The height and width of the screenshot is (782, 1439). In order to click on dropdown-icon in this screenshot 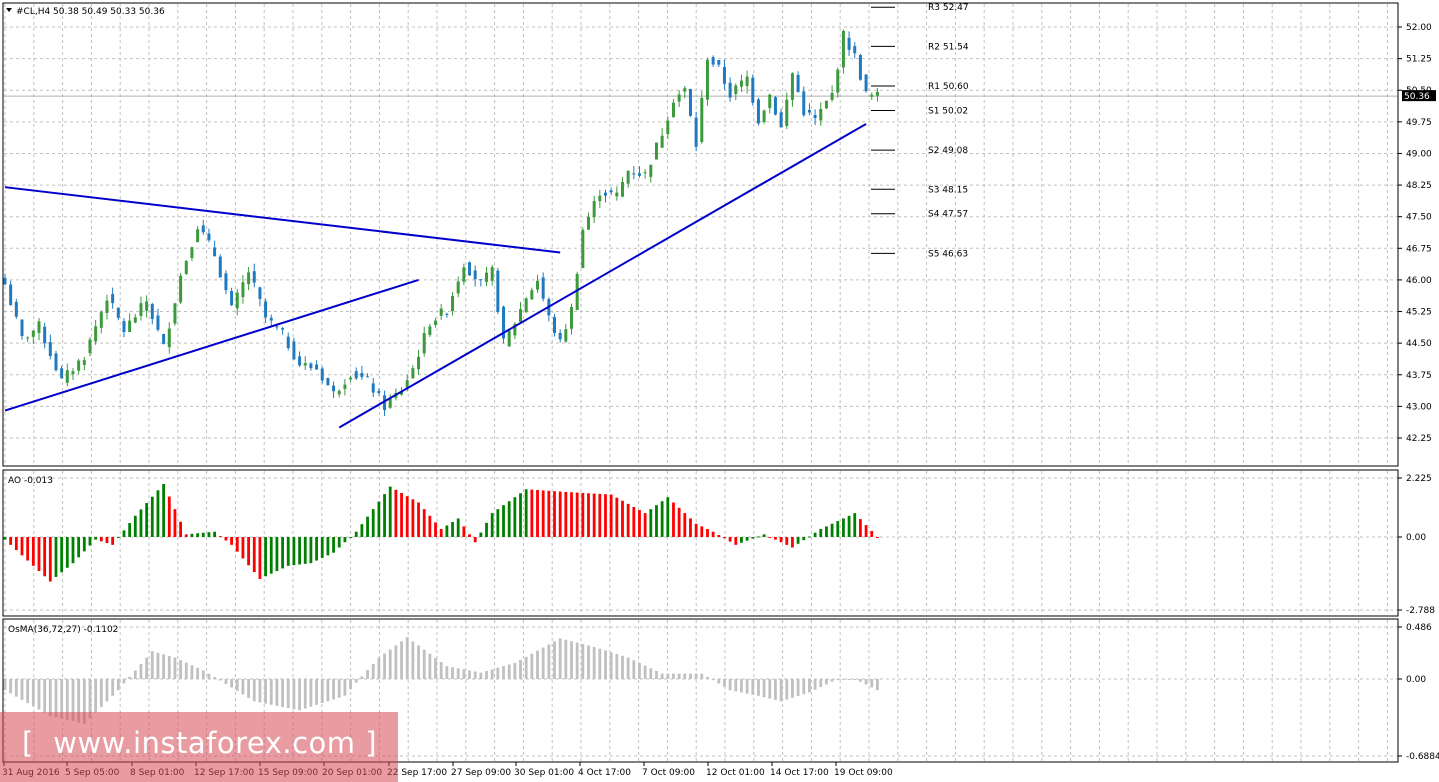, I will do `click(9, 10)`.